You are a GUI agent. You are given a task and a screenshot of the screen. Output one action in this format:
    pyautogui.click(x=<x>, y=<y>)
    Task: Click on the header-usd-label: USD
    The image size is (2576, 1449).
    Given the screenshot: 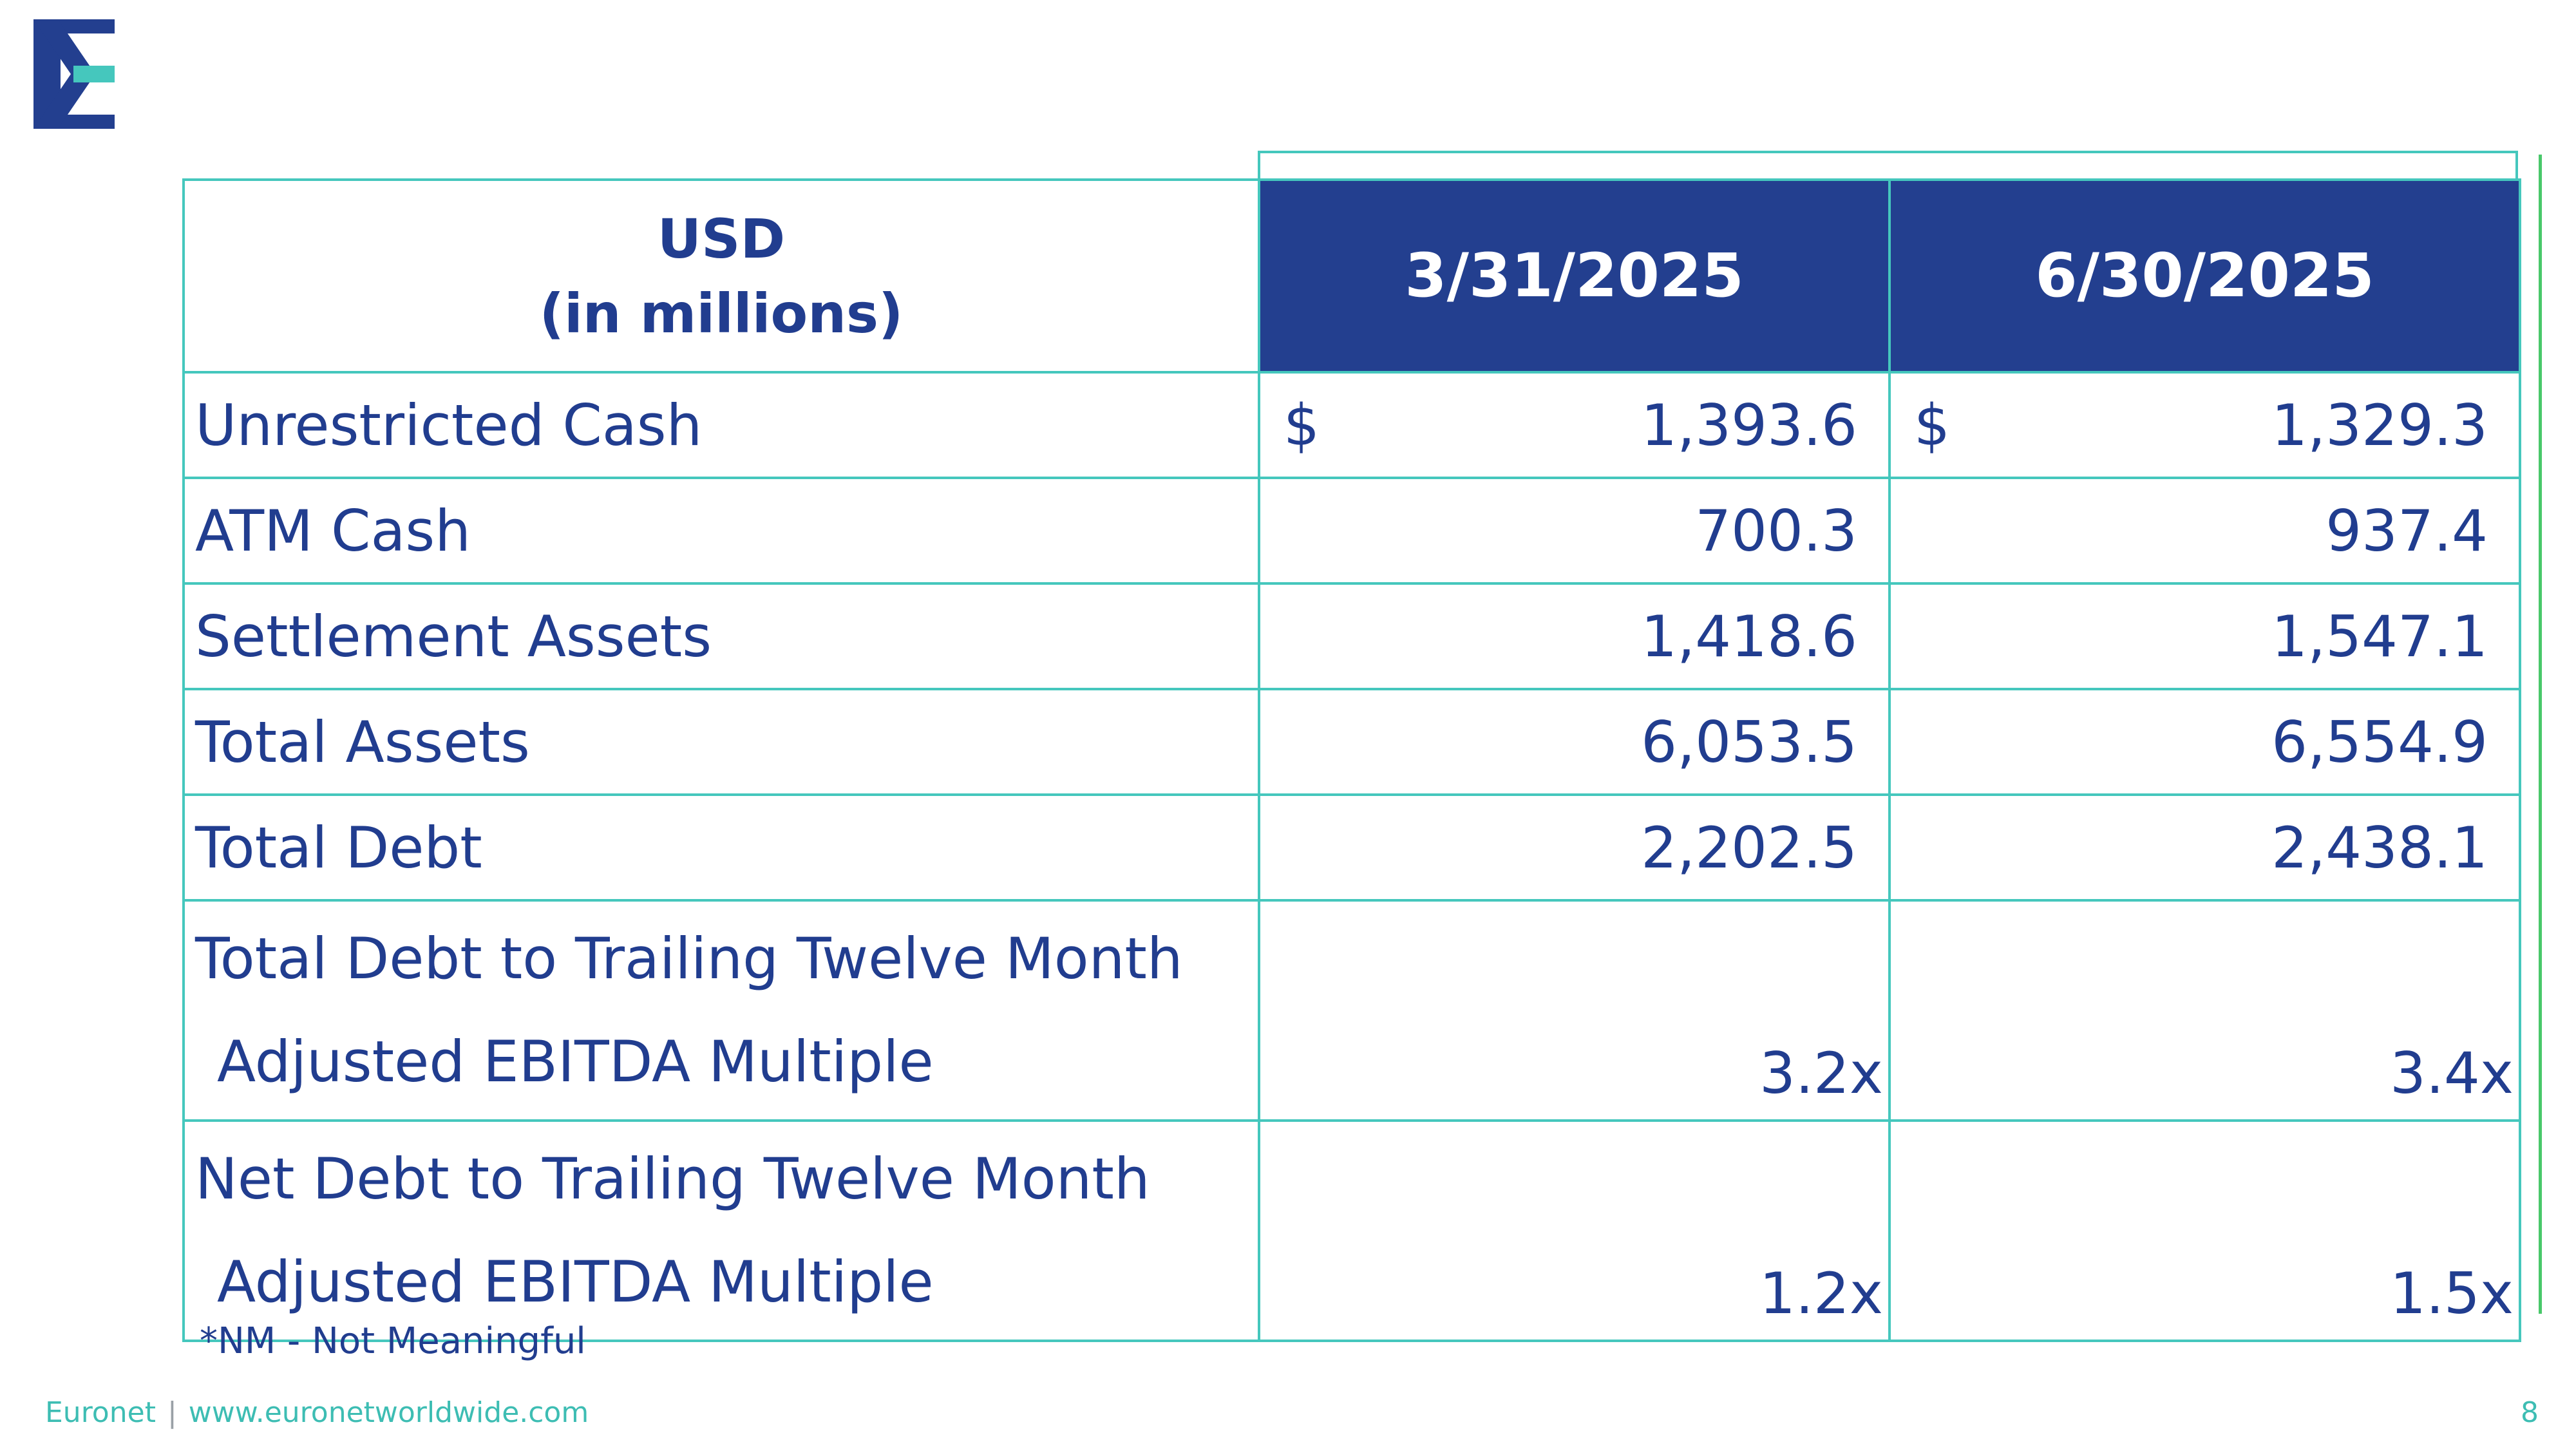 What is the action you would take?
    pyautogui.click(x=721, y=239)
    